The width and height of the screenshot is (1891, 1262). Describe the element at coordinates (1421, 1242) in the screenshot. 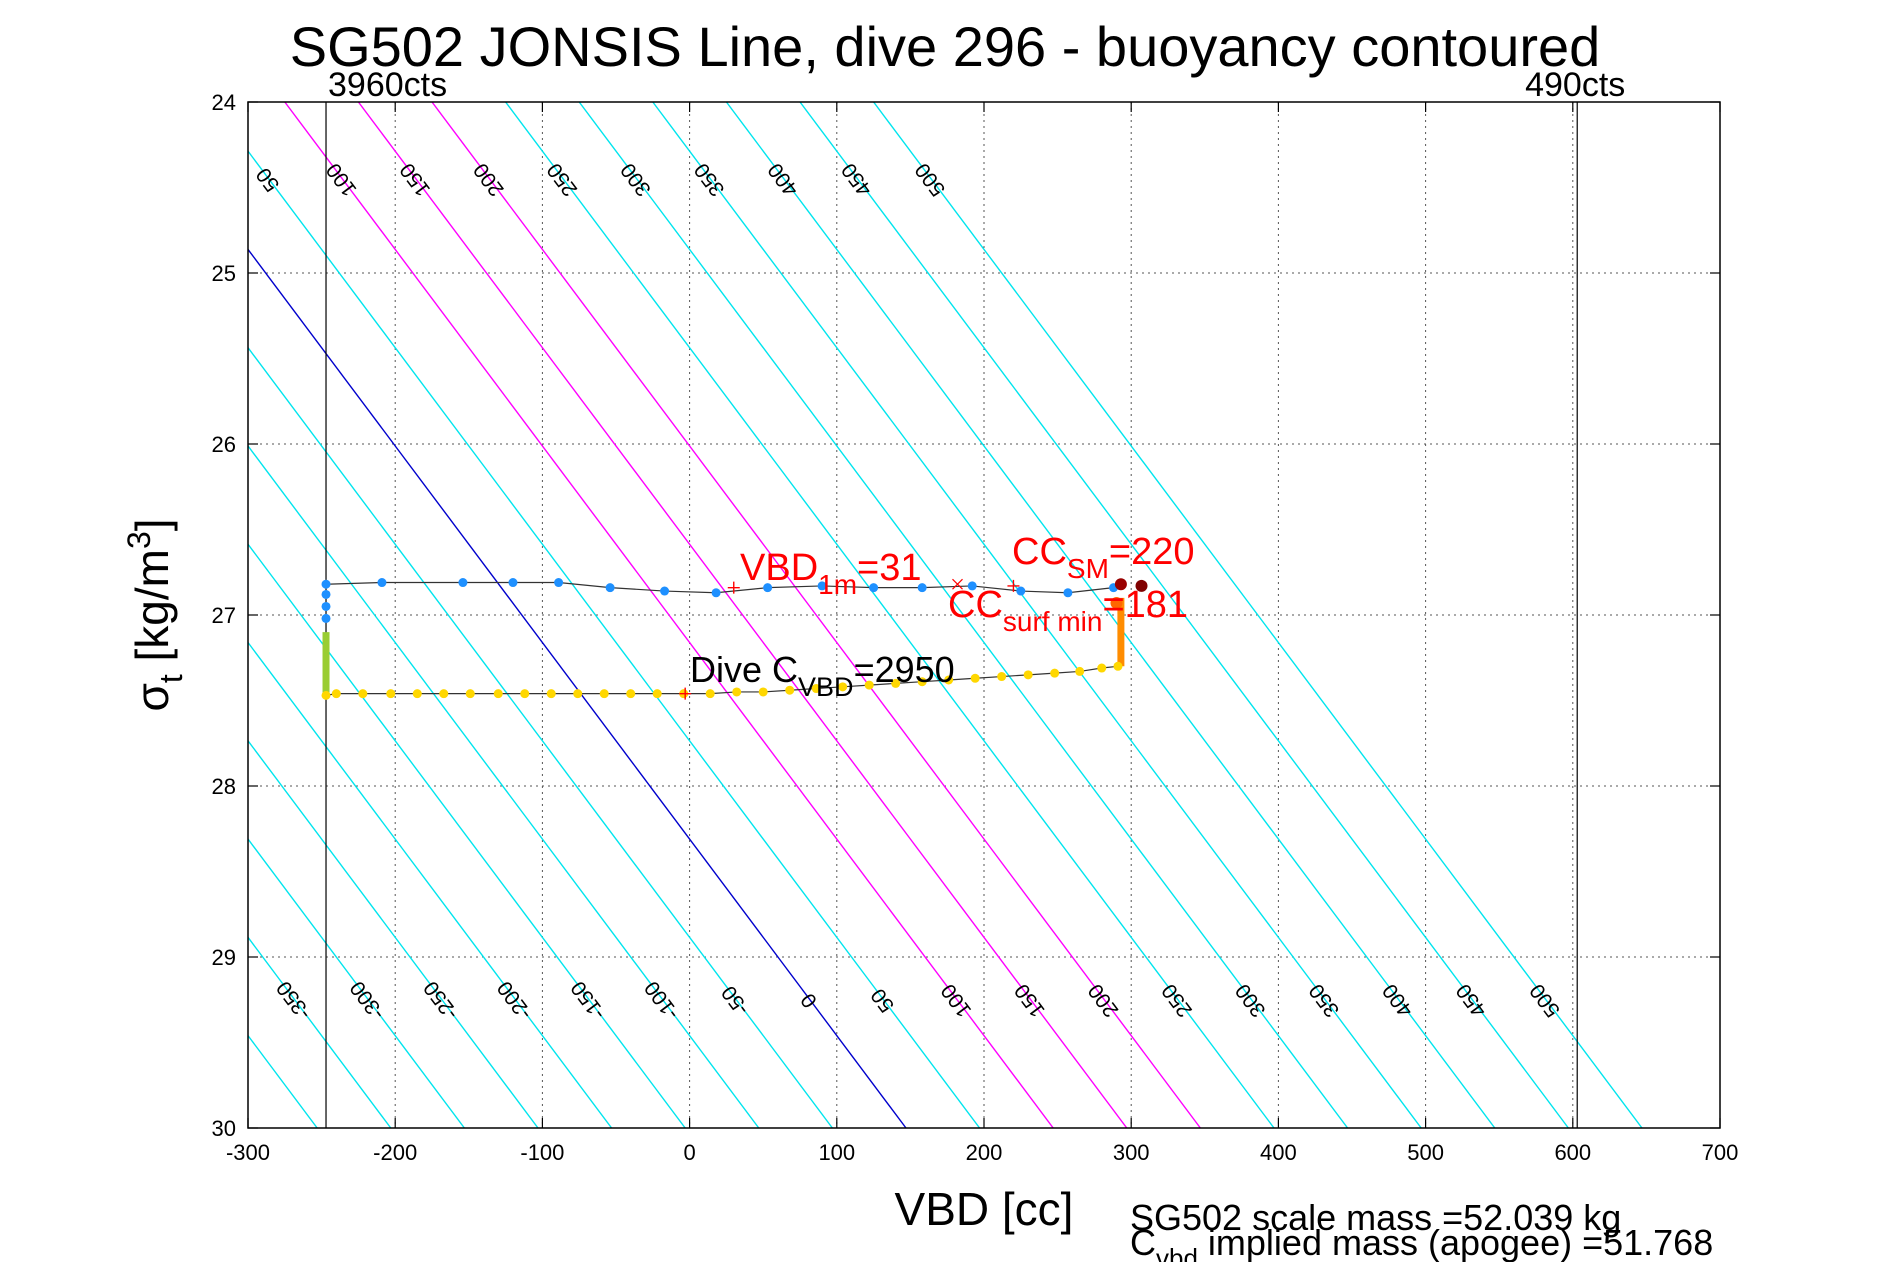

I see `footer-implied-mass: Cvbd implied mass (apogee) =51.768` at that location.